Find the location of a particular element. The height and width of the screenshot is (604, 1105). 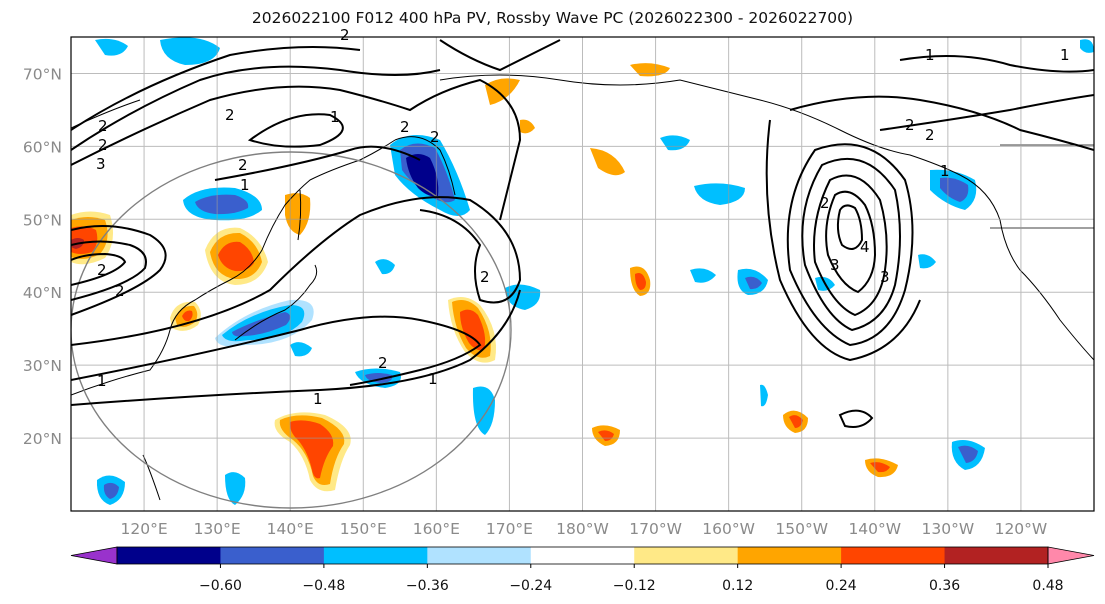

anomaly-japan is located at coordinates (264, 323).